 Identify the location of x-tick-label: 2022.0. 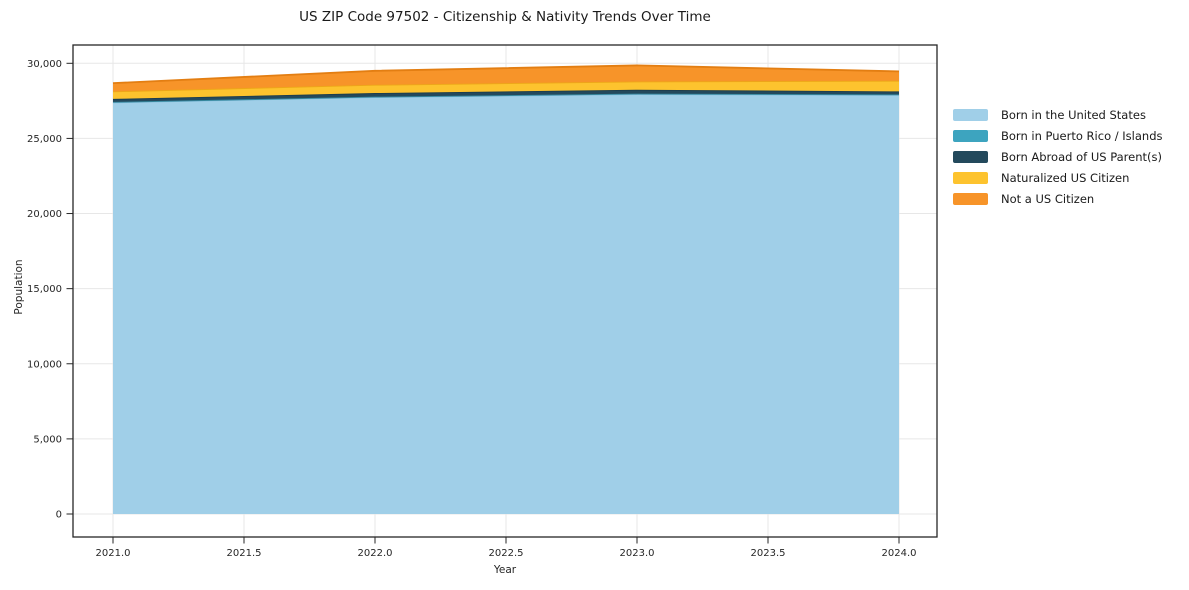
(375, 553).